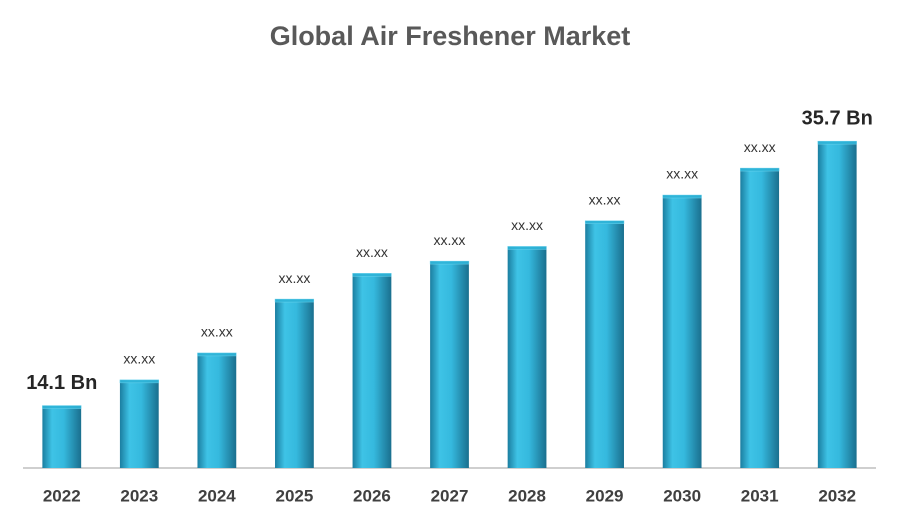 This screenshot has height=530, width=900. What do you see at coordinates (605, 495) in the screenshot?
I see `x-tick-label: 2029` at bounding box center [605, 495].